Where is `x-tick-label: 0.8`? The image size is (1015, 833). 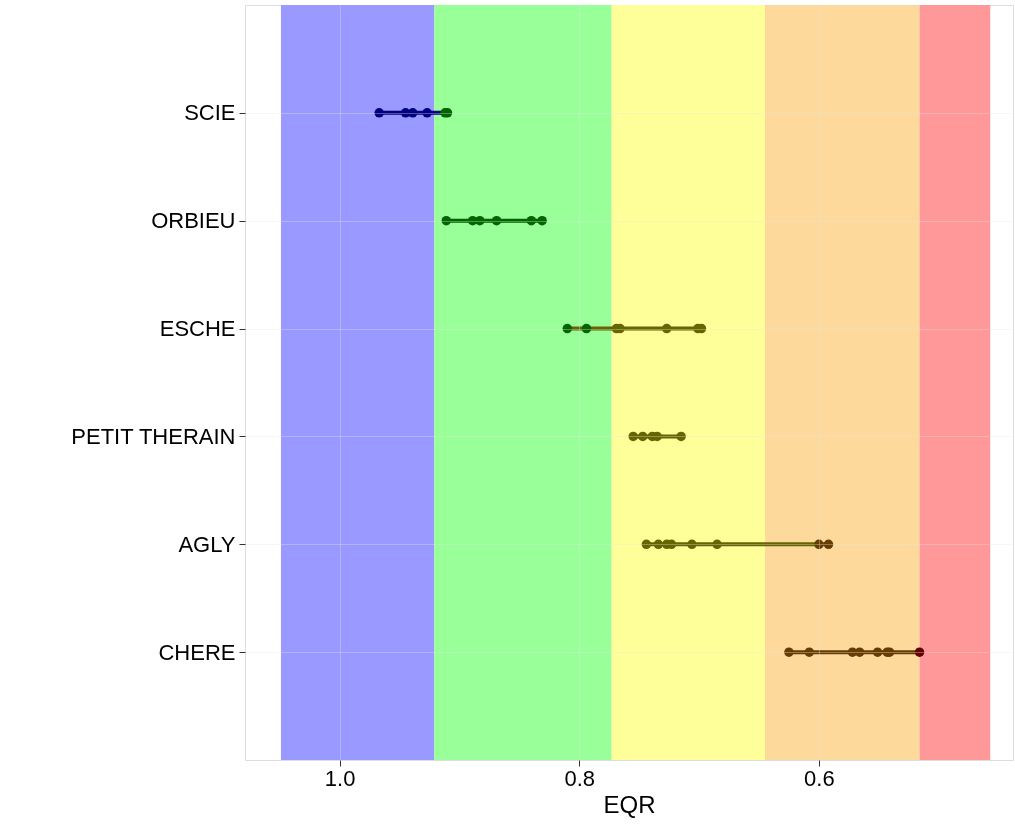
x-tick-label: 0.8 is located at coordinates (580, 778).